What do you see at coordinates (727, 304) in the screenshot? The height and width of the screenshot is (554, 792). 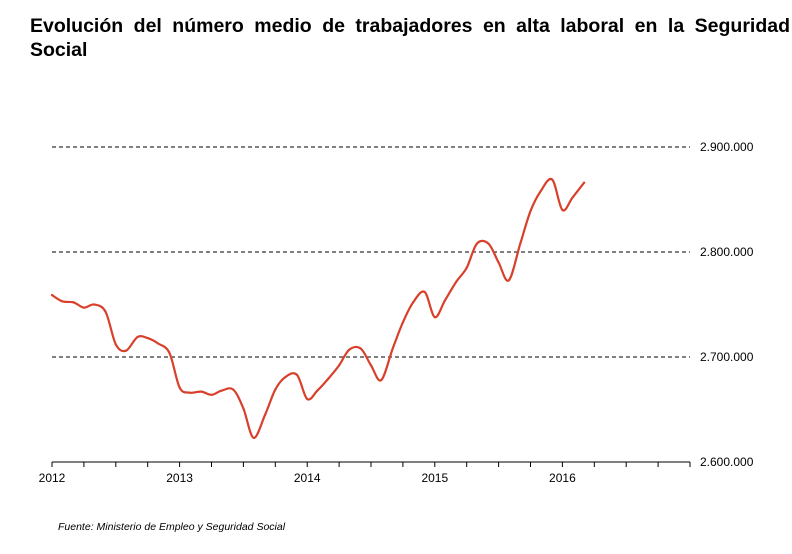 I see `y-axis: 2.600.000 2.700.000 2.800.000 2.900.000` at bounding box center [727, 304].